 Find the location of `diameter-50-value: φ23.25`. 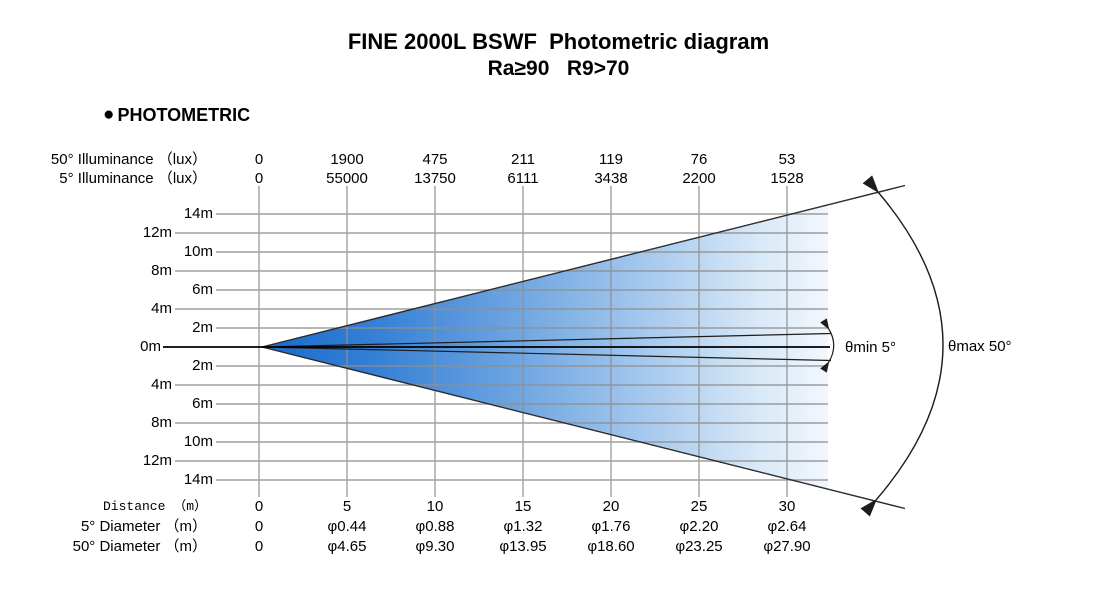

diameter-50-value: φ23.25 is located at coordinates (699, 546).